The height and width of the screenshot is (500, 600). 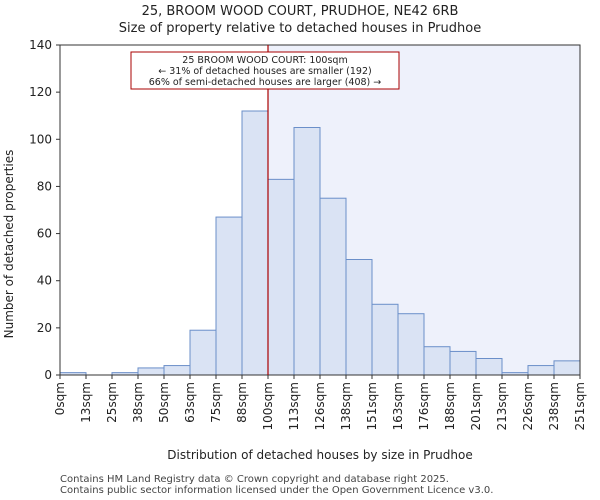 I want to click on y-axis-label: Number of detached properties, so click(x=9, y=244).